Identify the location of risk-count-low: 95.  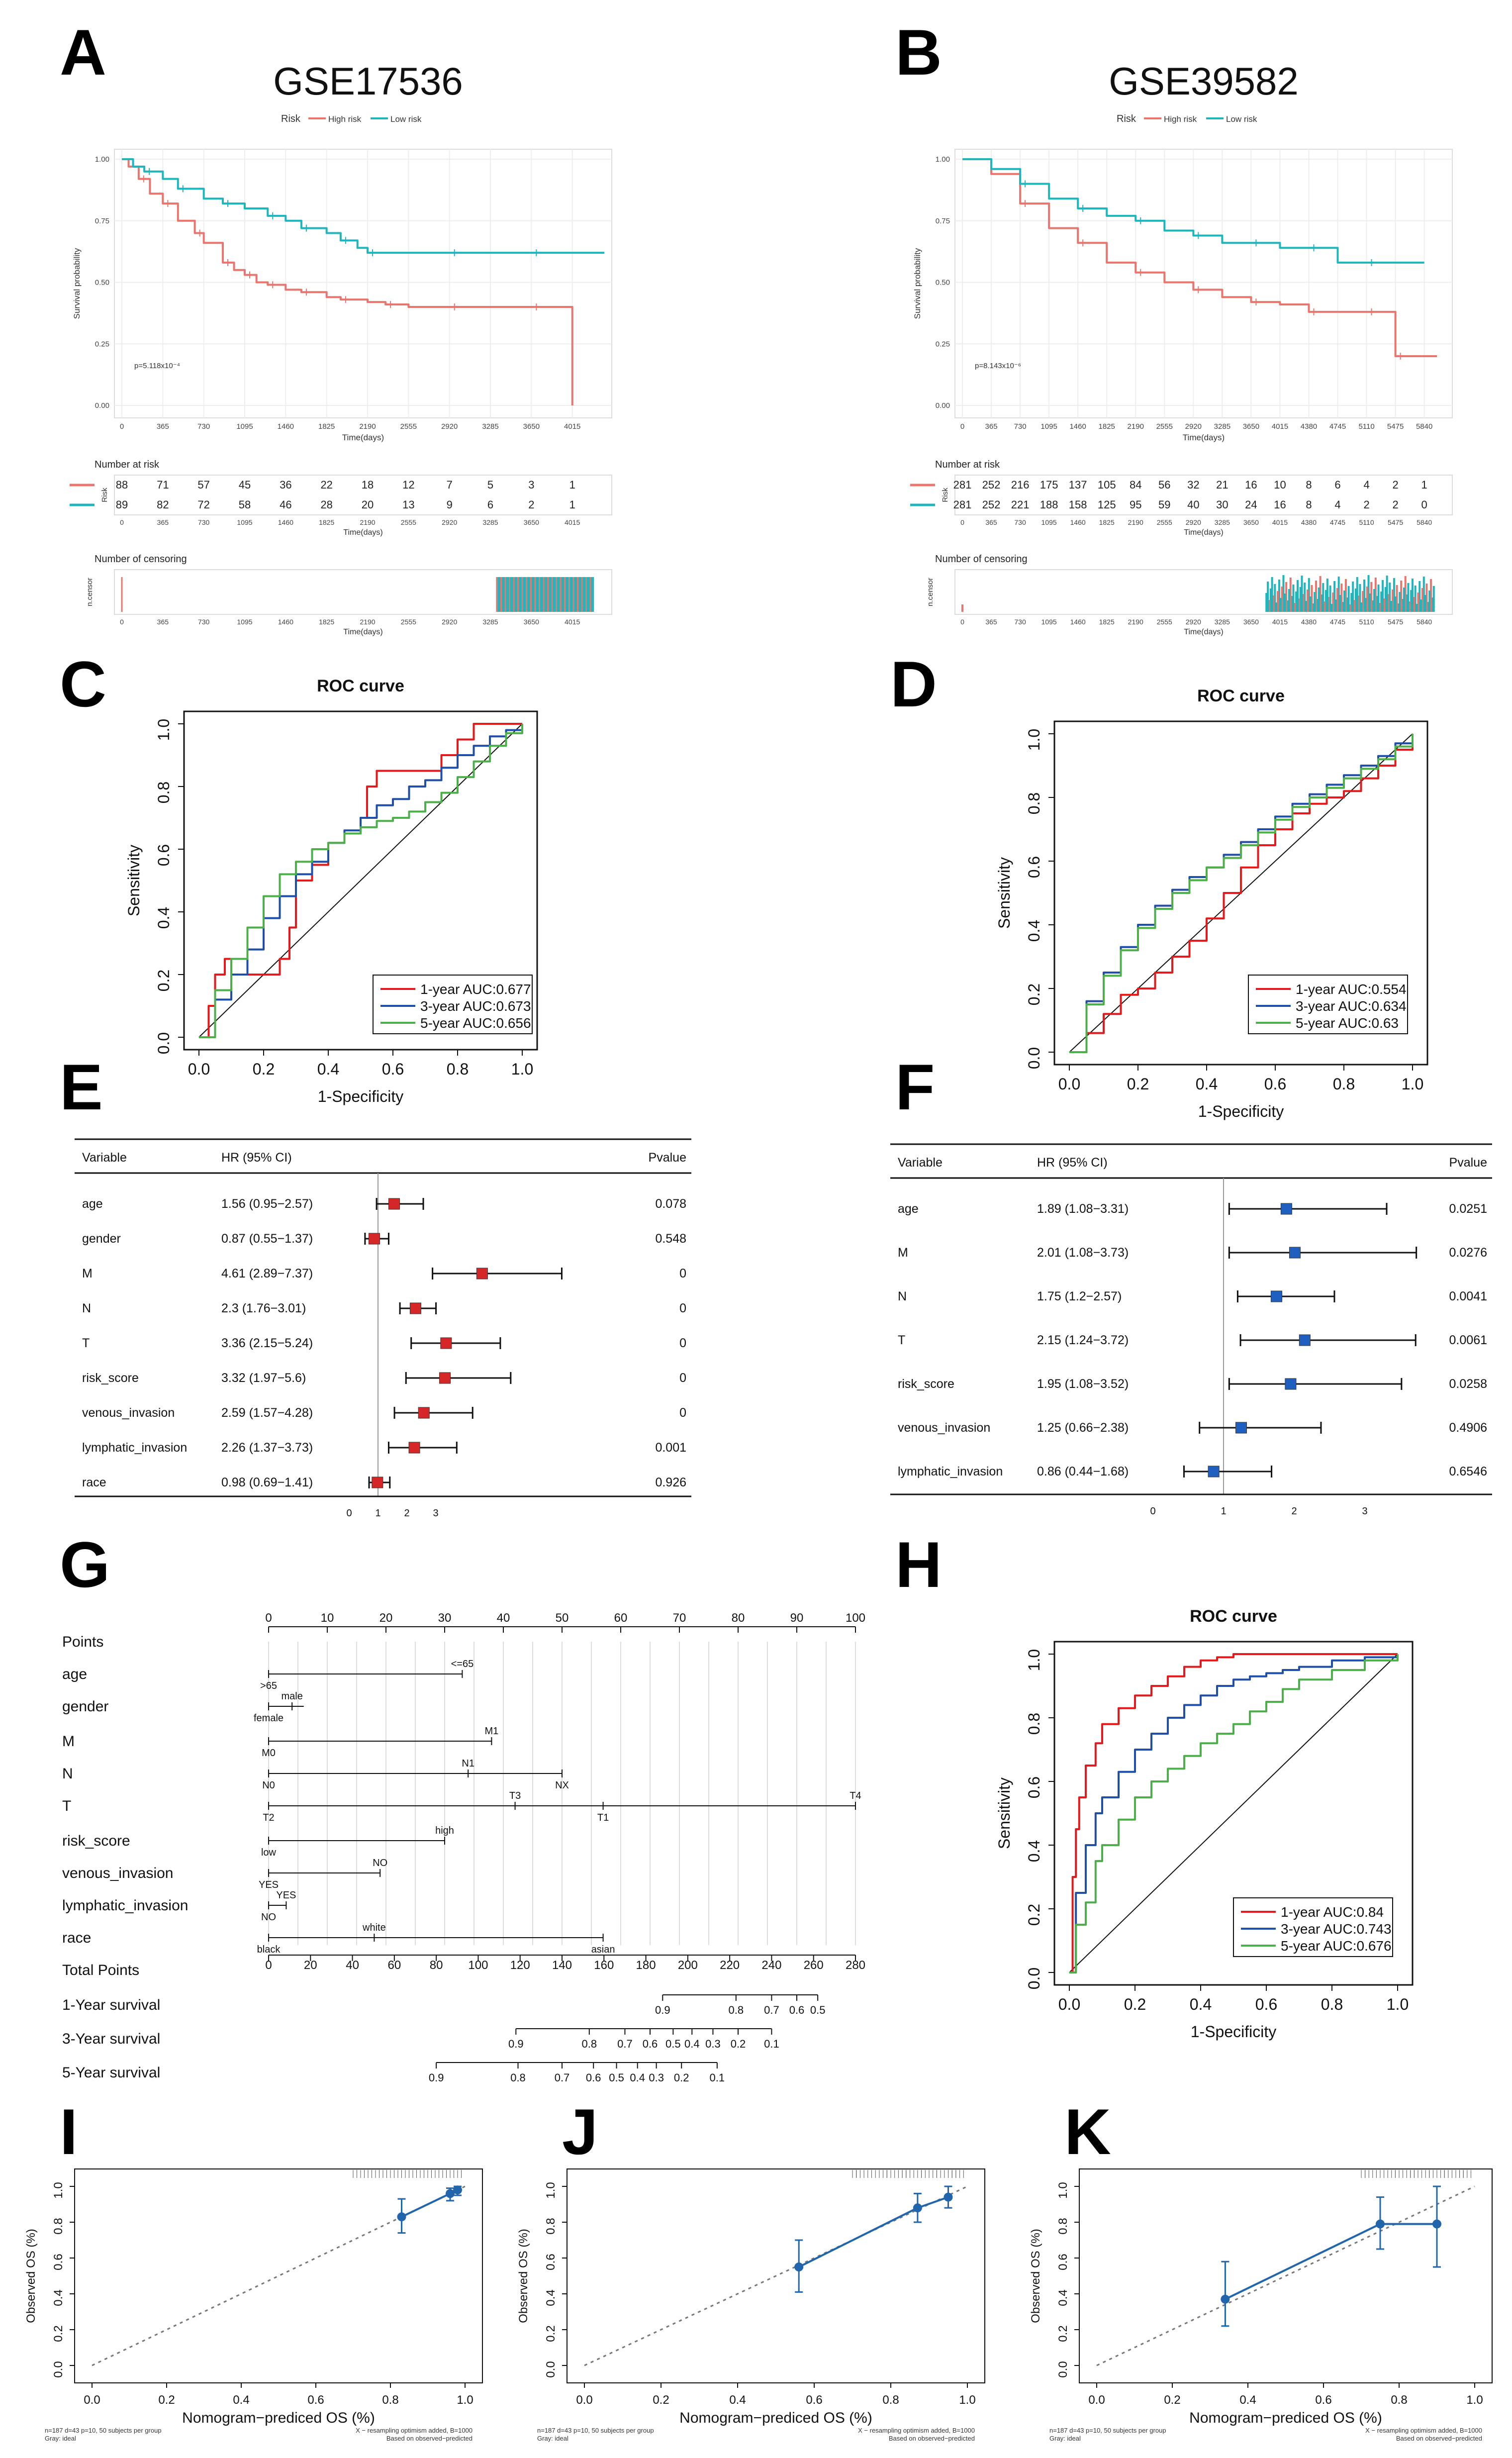
(1135, 504).